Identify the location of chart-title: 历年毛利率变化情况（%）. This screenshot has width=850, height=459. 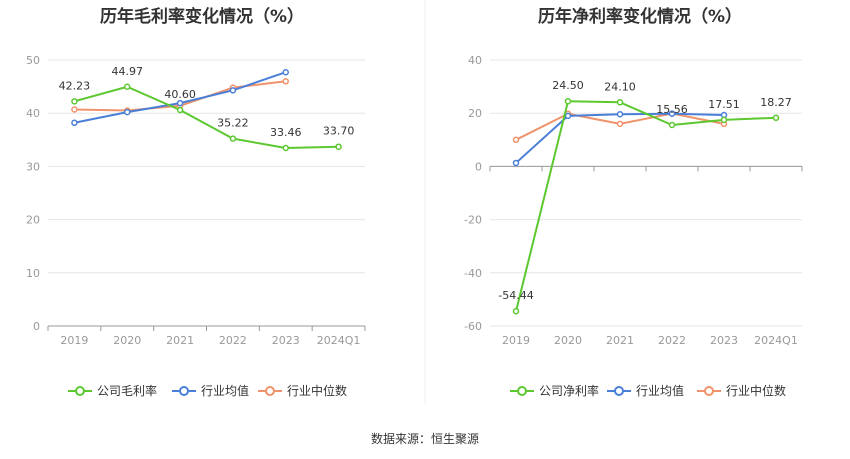
(202, 16).